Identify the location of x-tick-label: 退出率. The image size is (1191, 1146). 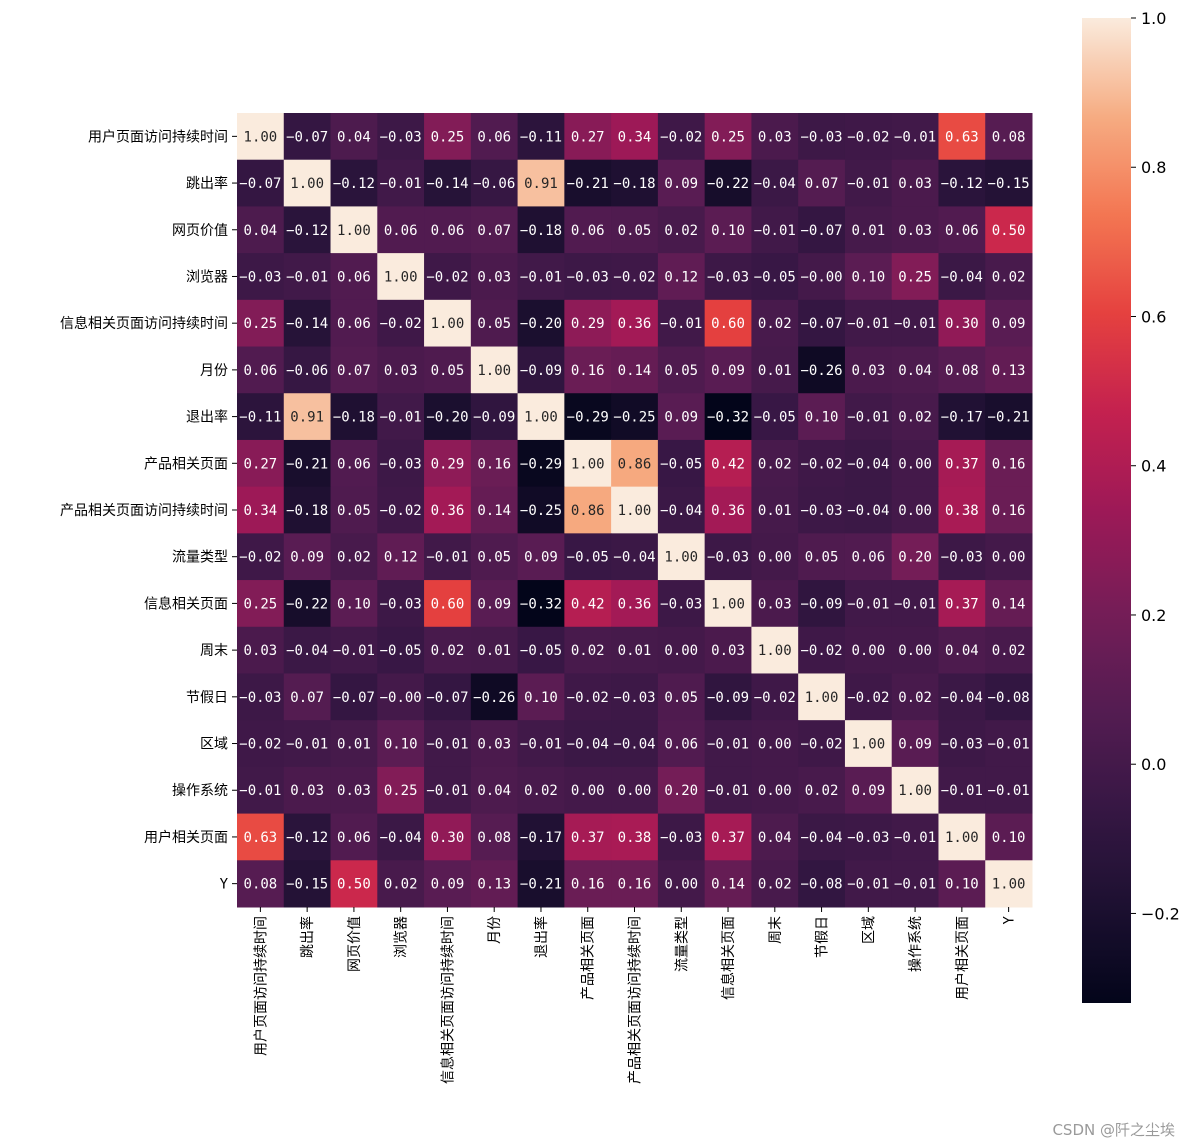
(541, 937).